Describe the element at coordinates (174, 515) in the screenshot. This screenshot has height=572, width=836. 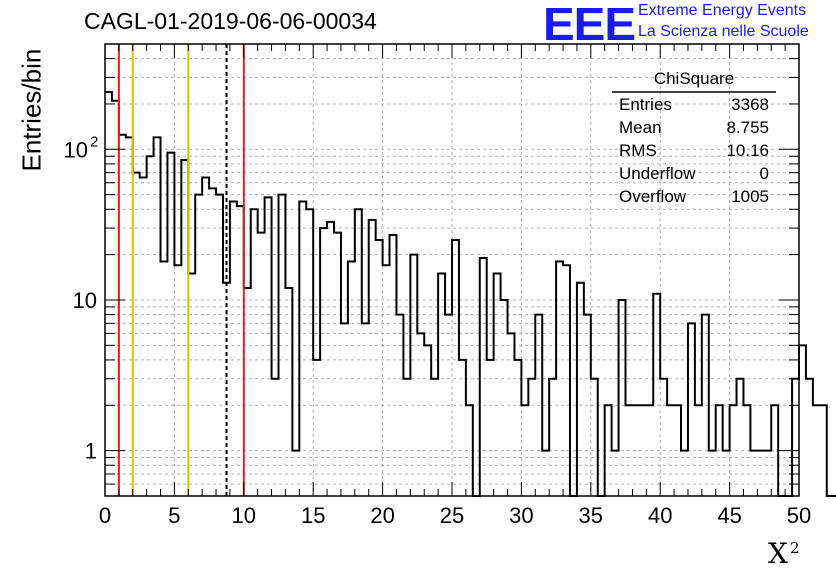
I see `x-tick-label: 5` at that location.